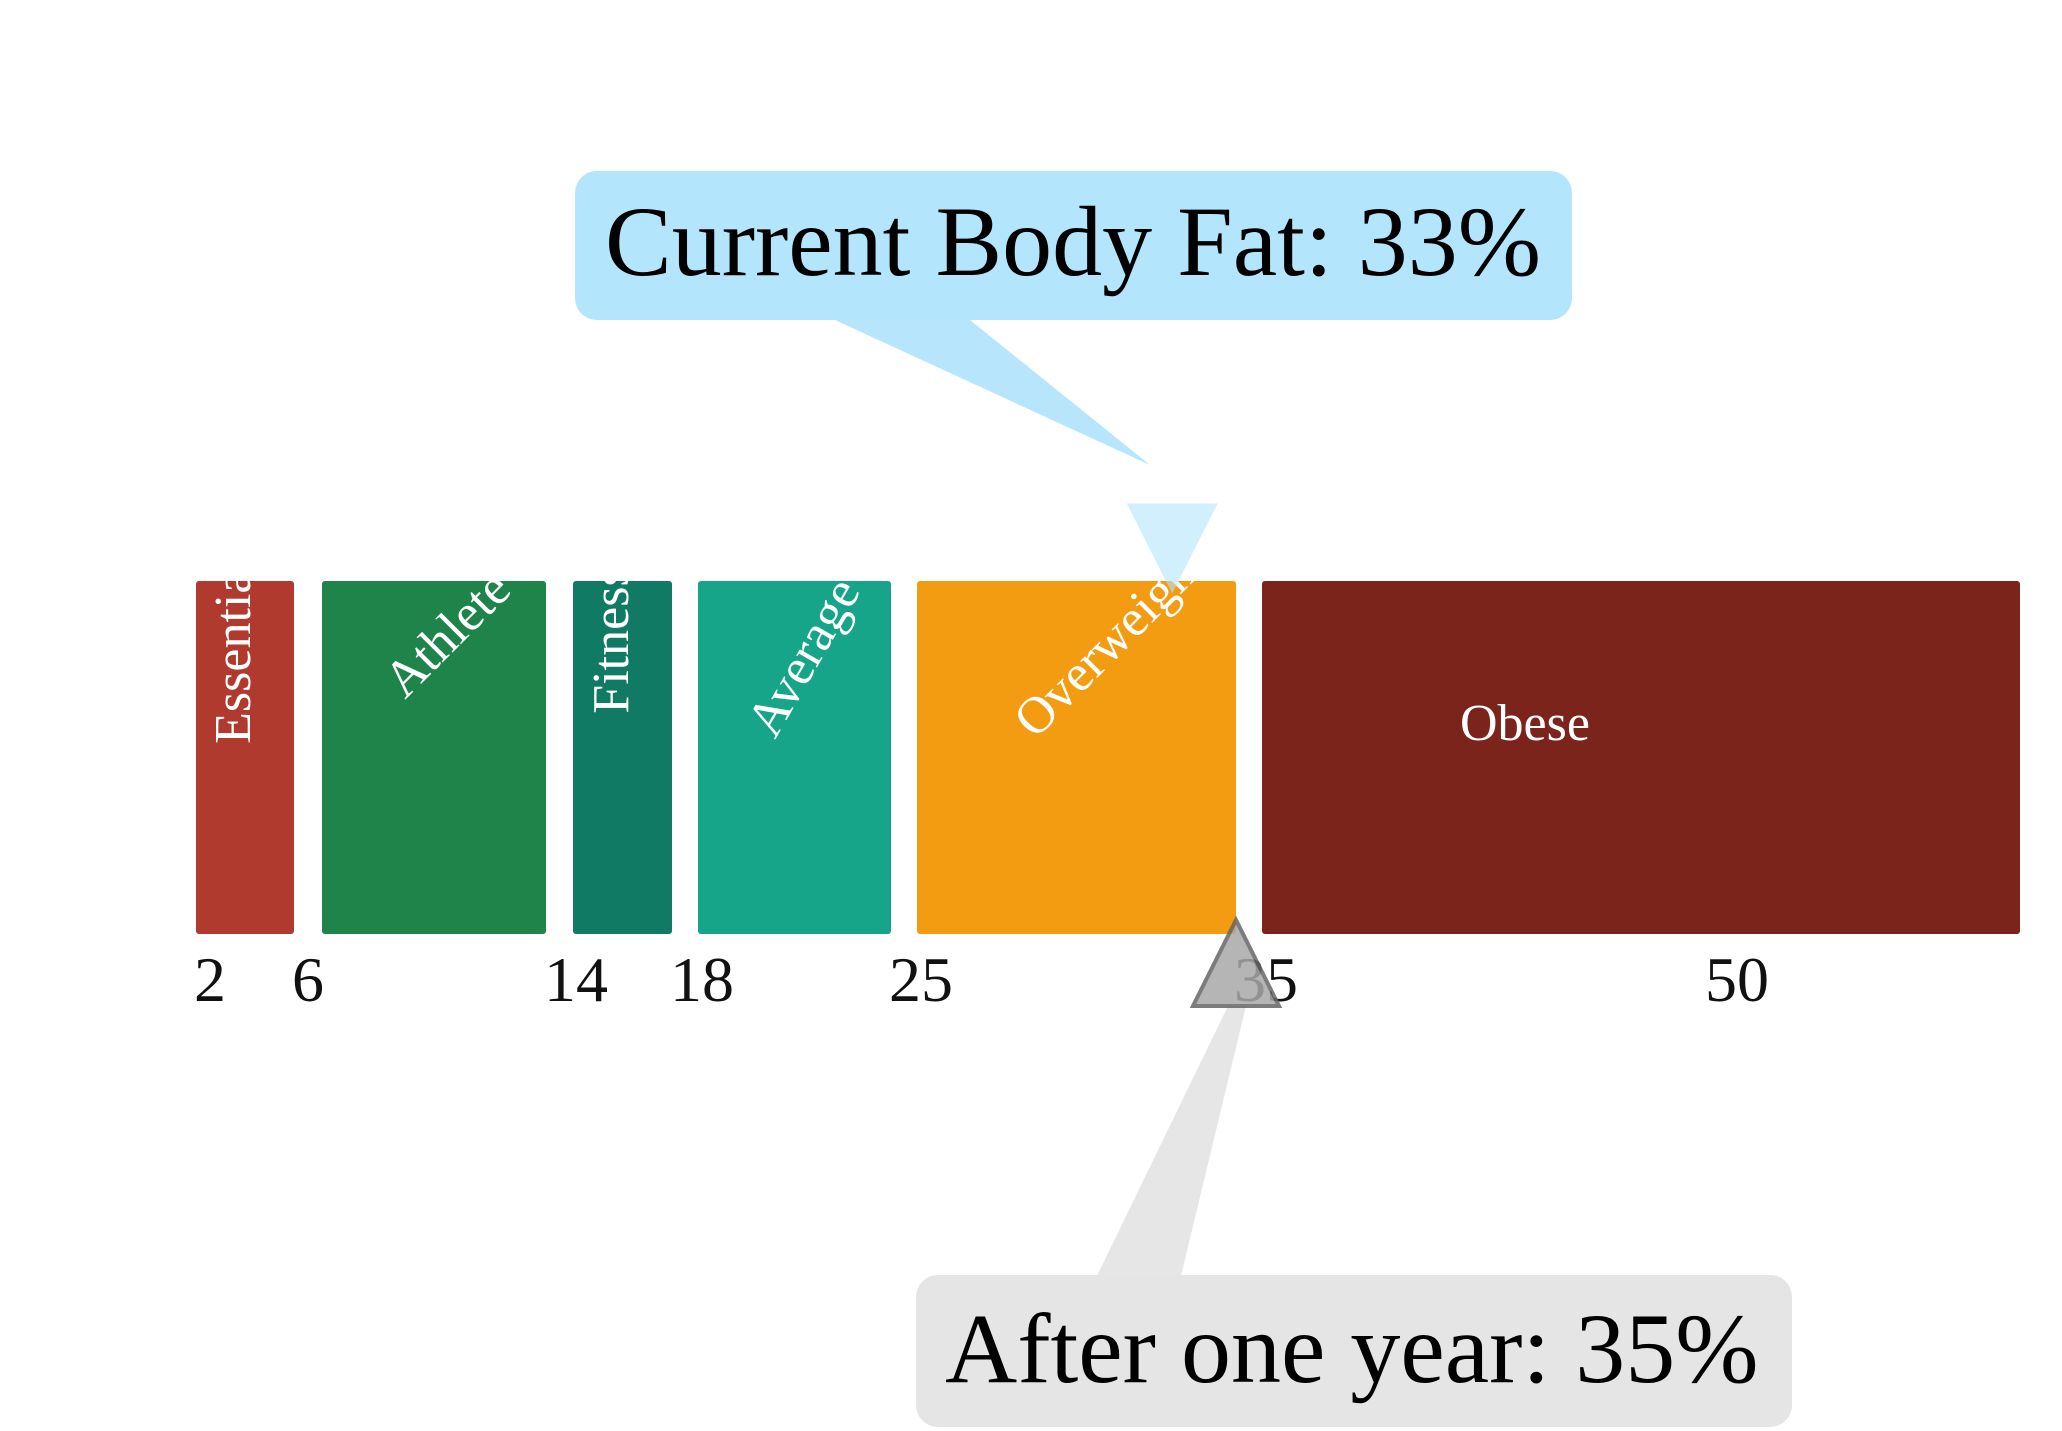  What do you see at coordinates (1172, 548) in the screenshot?
I see `current-marker-triangle` at bounding box center [1172, 548].